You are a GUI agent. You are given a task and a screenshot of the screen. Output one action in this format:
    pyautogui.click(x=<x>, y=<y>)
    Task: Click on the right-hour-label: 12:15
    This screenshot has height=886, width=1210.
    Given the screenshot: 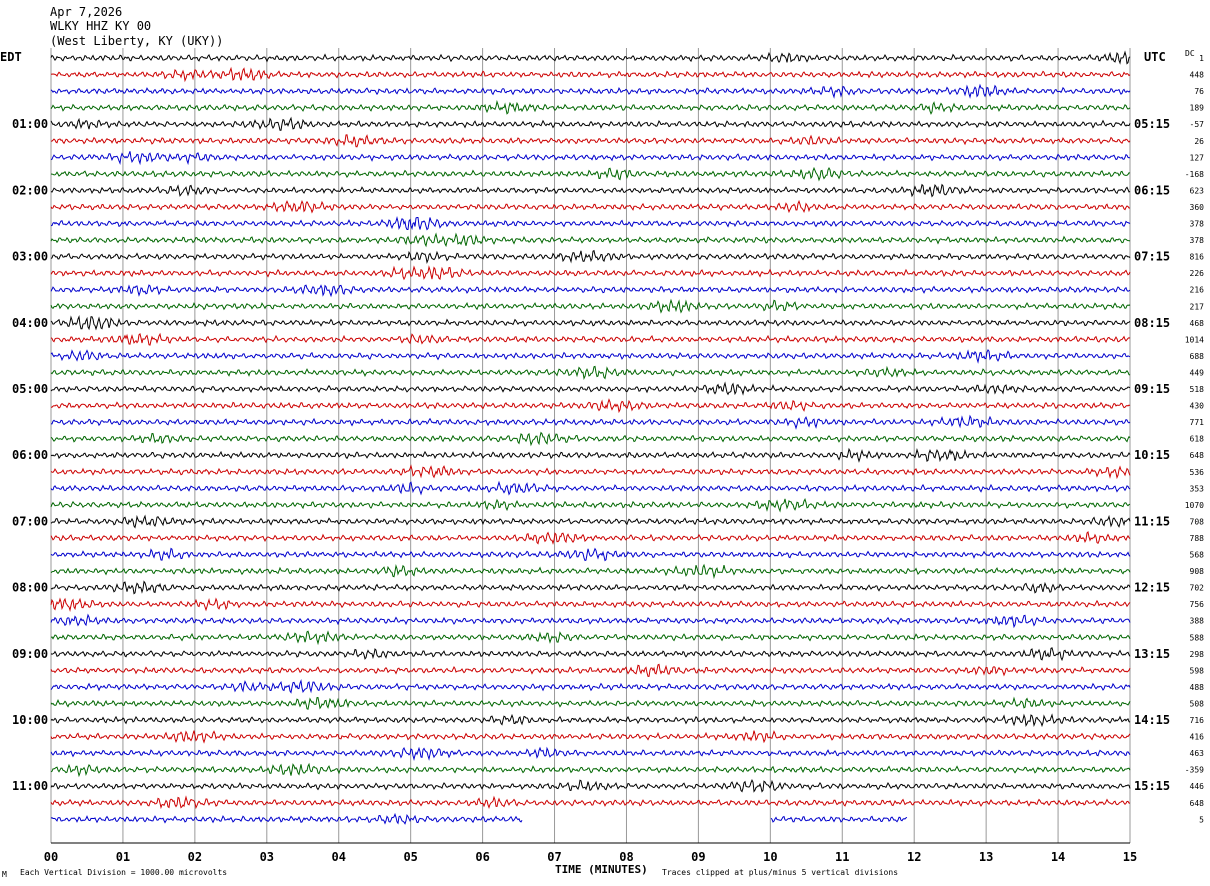 What is the action you would take?
    pyautogui.click(x=1152, y=588)
    